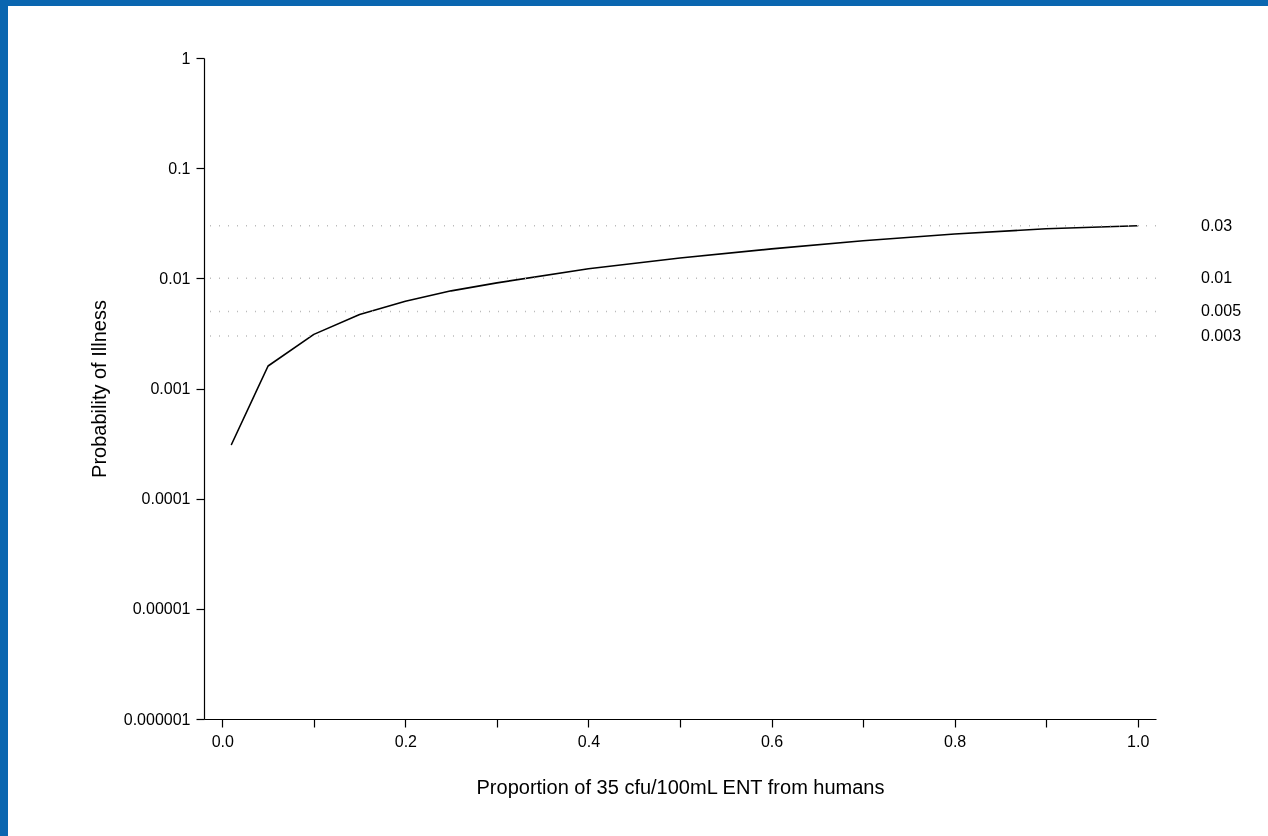 The width and height of the screenshot is (1268, 836). What do you see at coordinates (1217, 225) in the screenshot?
I see `ref-line-label: 0.03` at bounding box center [1217, 225].